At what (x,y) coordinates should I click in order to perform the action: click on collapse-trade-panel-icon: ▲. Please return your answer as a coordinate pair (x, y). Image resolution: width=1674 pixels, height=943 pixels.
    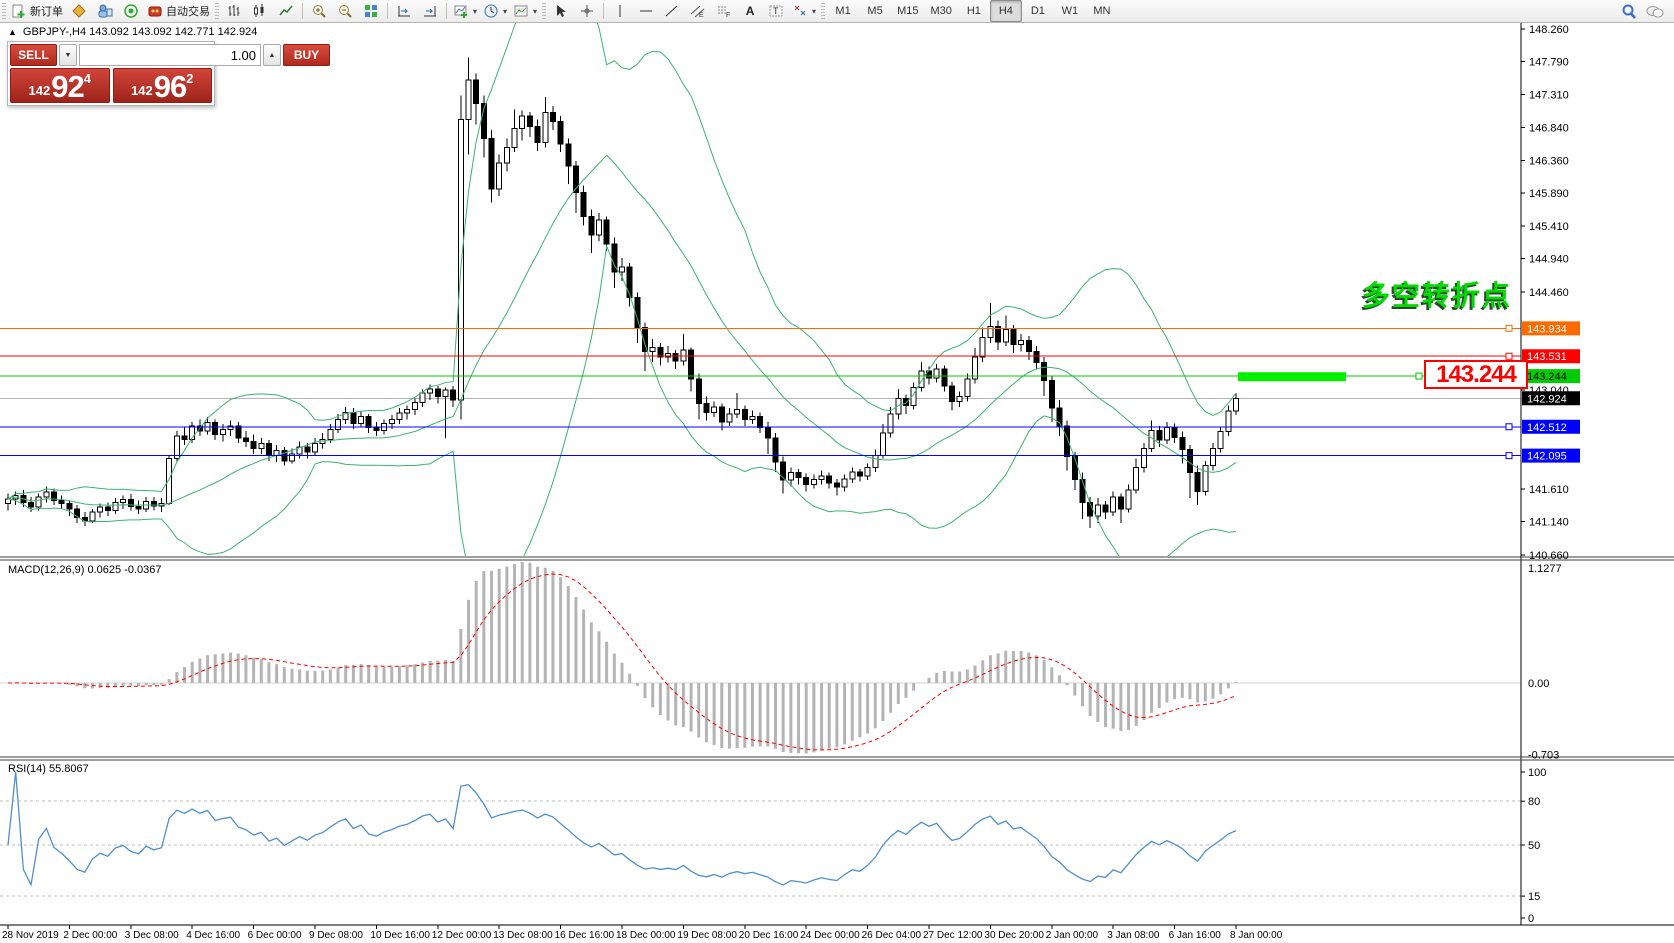
    Looking at the image, I should click on (12, 32).